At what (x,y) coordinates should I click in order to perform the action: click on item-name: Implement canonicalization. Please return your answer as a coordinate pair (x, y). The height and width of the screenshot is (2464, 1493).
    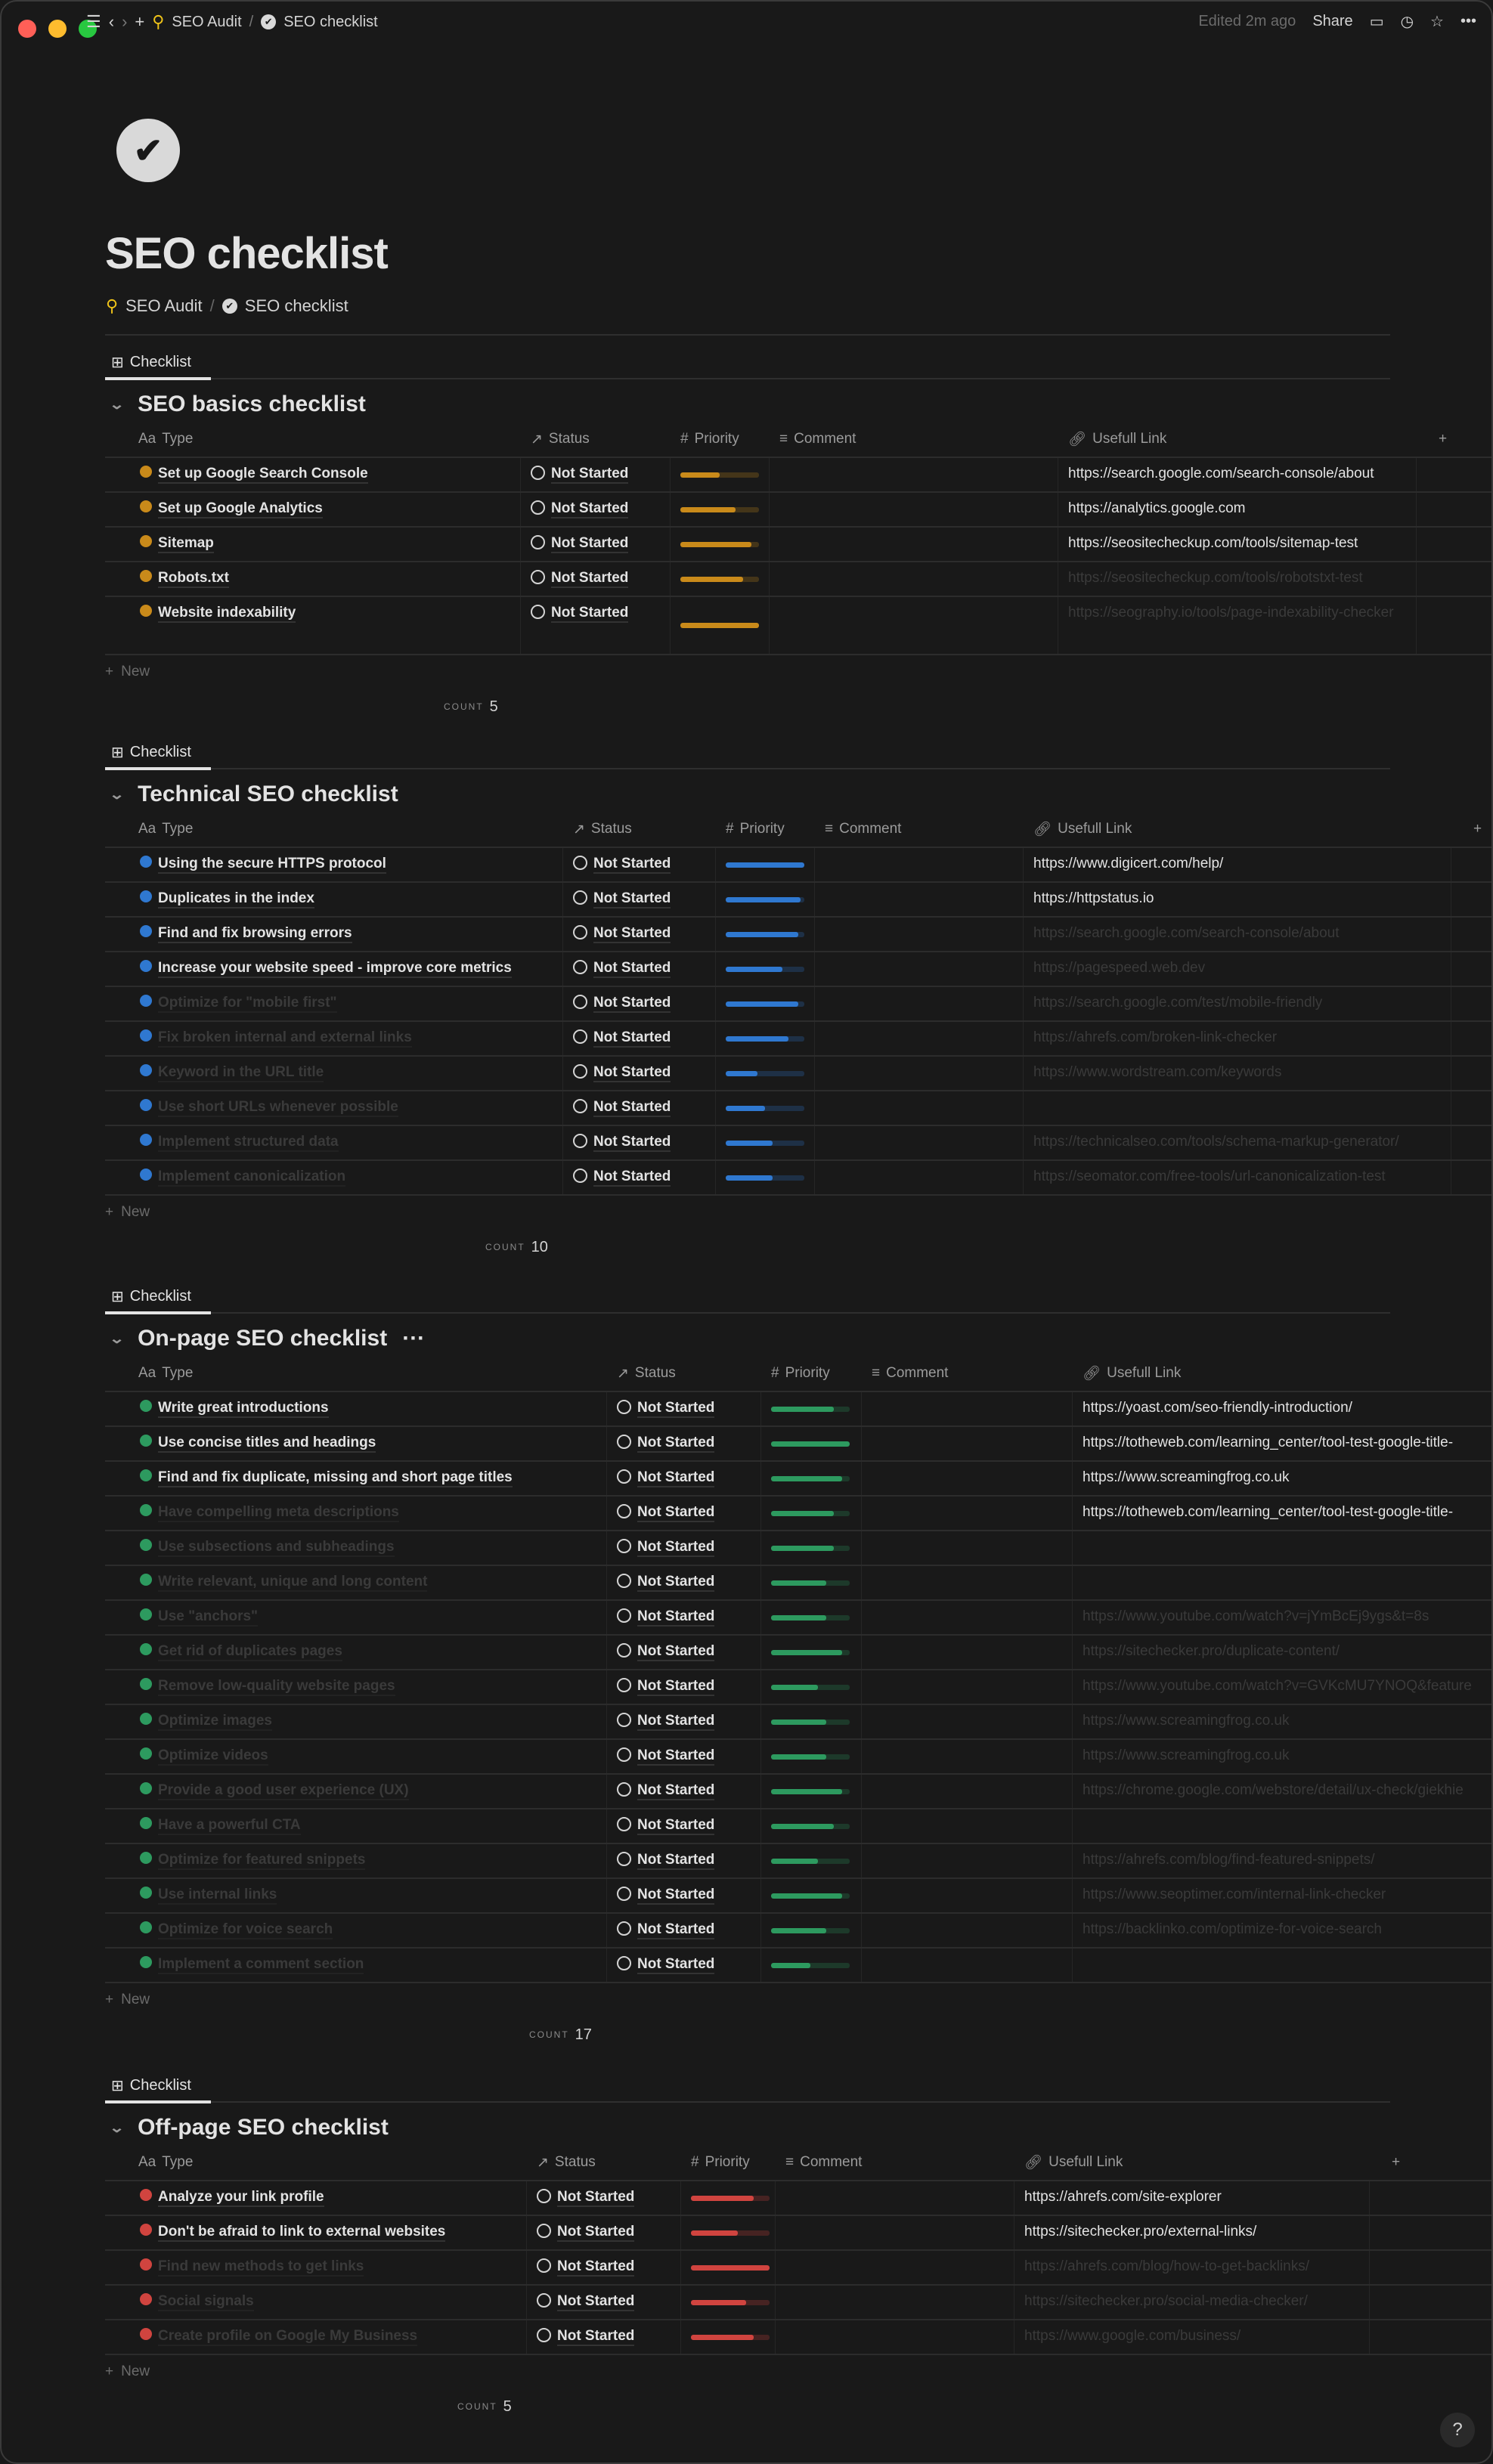
    Looking at the image, I should click on (252, 1178).